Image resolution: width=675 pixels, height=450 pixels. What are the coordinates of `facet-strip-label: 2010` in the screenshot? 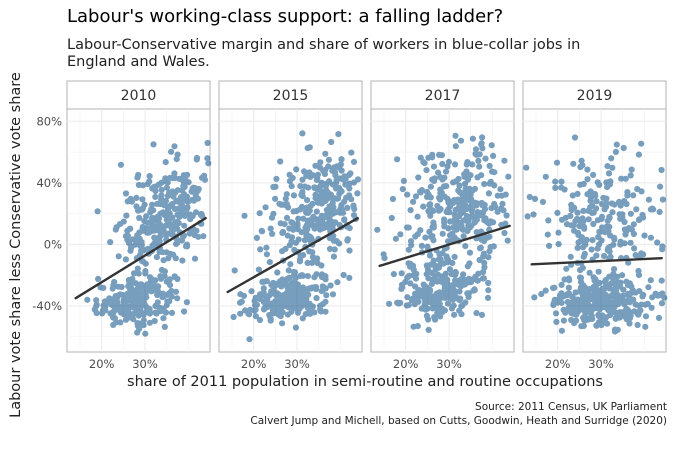 It's located at (139, 96).